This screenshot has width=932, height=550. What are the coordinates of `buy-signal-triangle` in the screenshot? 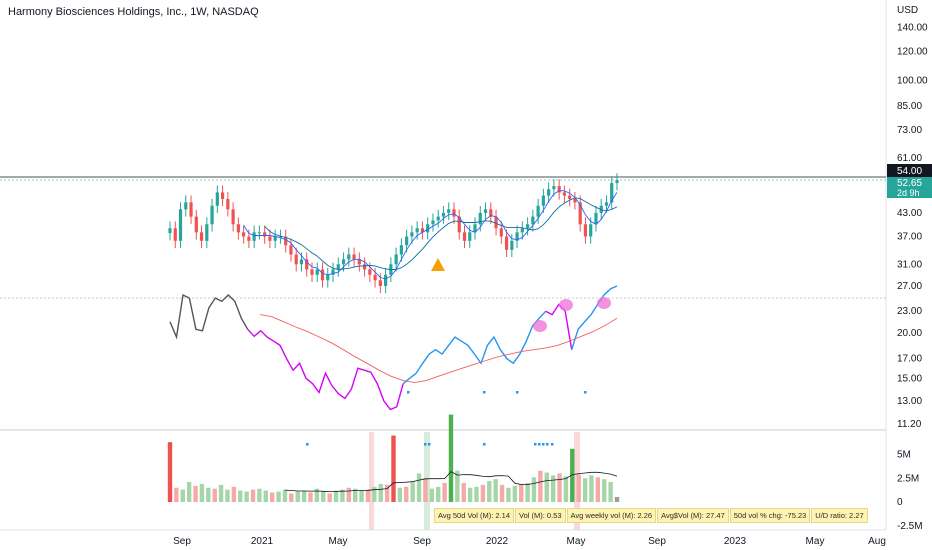 It's located at (438, 264).